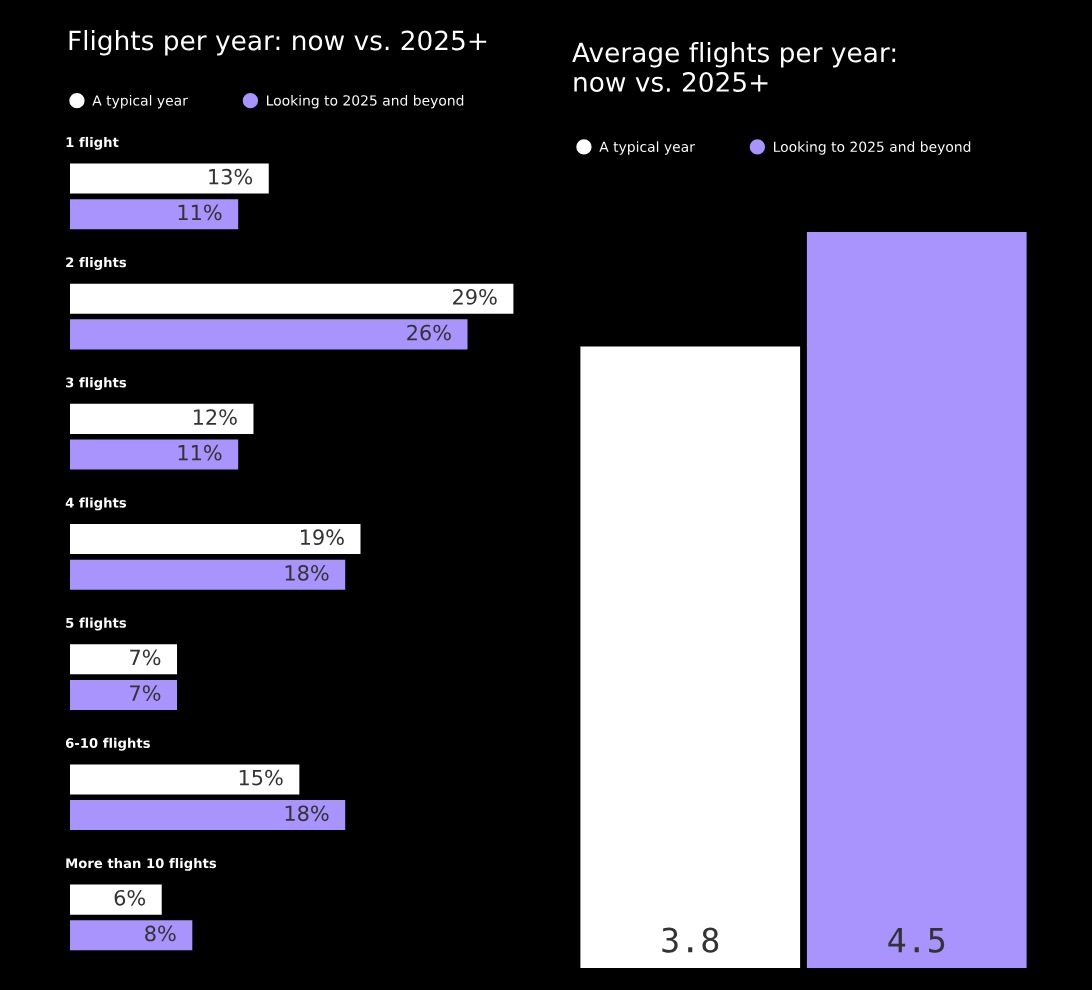 This screenshot has width=1092, height=990. I want to click on chart-title: Flights per year: now vs. 2025+, so click(278, 43).